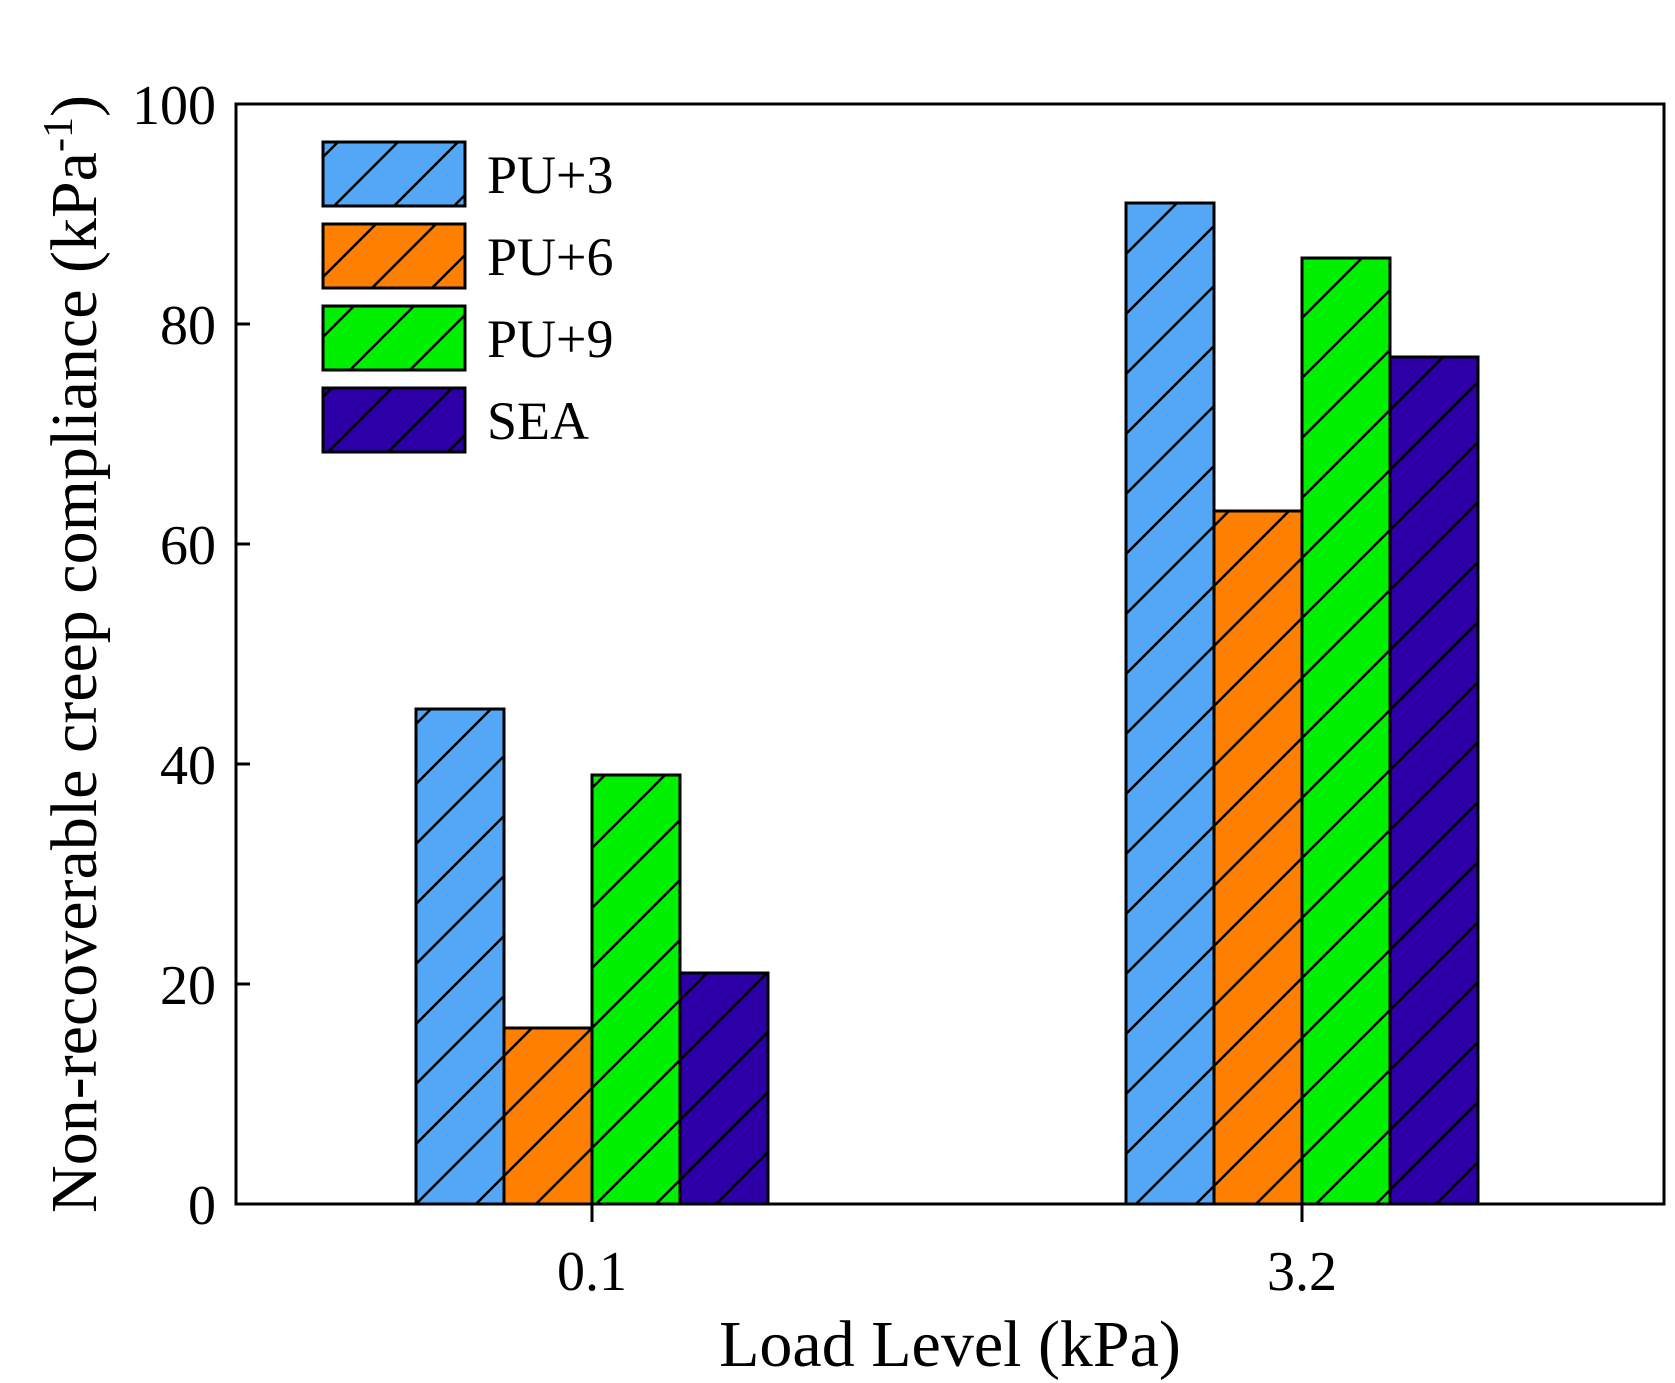 The image size is (1675, 1383). What do you see at coordinates (188, 326) in the screenshot?
I see `y-tick-label: 80` at bounding box center [188, 326].